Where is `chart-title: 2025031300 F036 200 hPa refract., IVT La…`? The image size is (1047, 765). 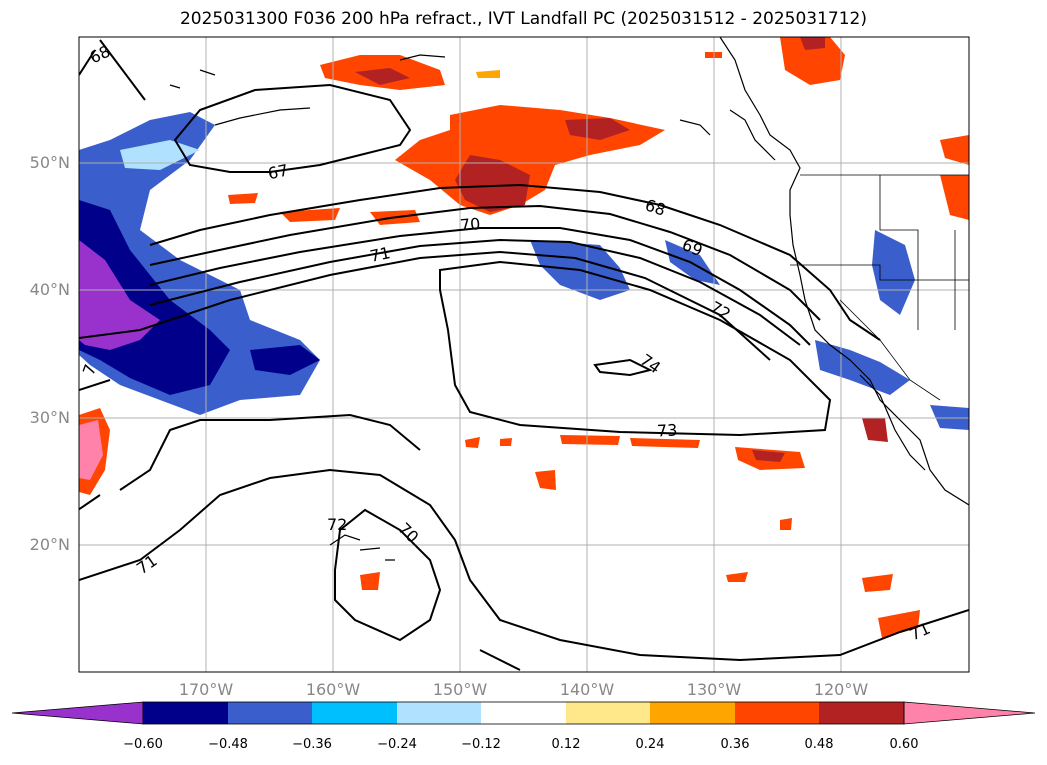 chart-title: 2025031300 F036 200 hPa refract., IVT La… is located at coordinates (523, 19).